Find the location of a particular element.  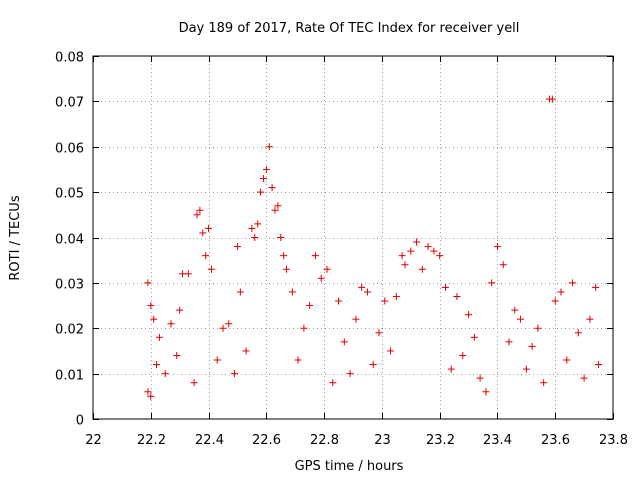

x-tick-label: 23.8 is located at coordinates (613, 440).